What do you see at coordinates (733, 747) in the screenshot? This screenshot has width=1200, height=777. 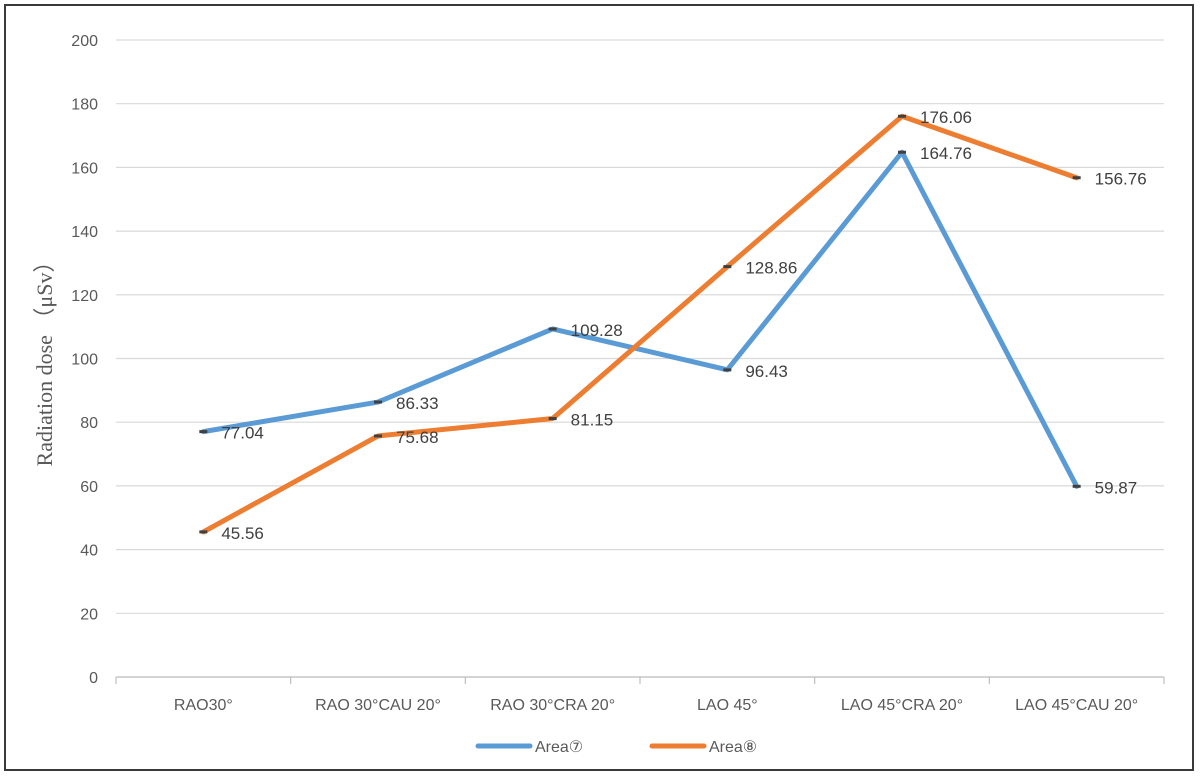 I see `legend-label: Area⑧` at bounding box center [733, 747].